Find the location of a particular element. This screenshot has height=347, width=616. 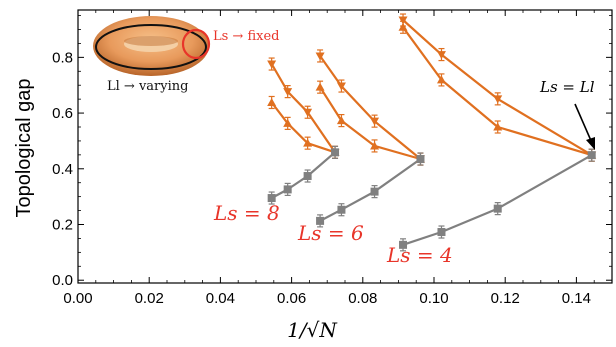

long-cycle-loop is located at coordinates (151, 47).